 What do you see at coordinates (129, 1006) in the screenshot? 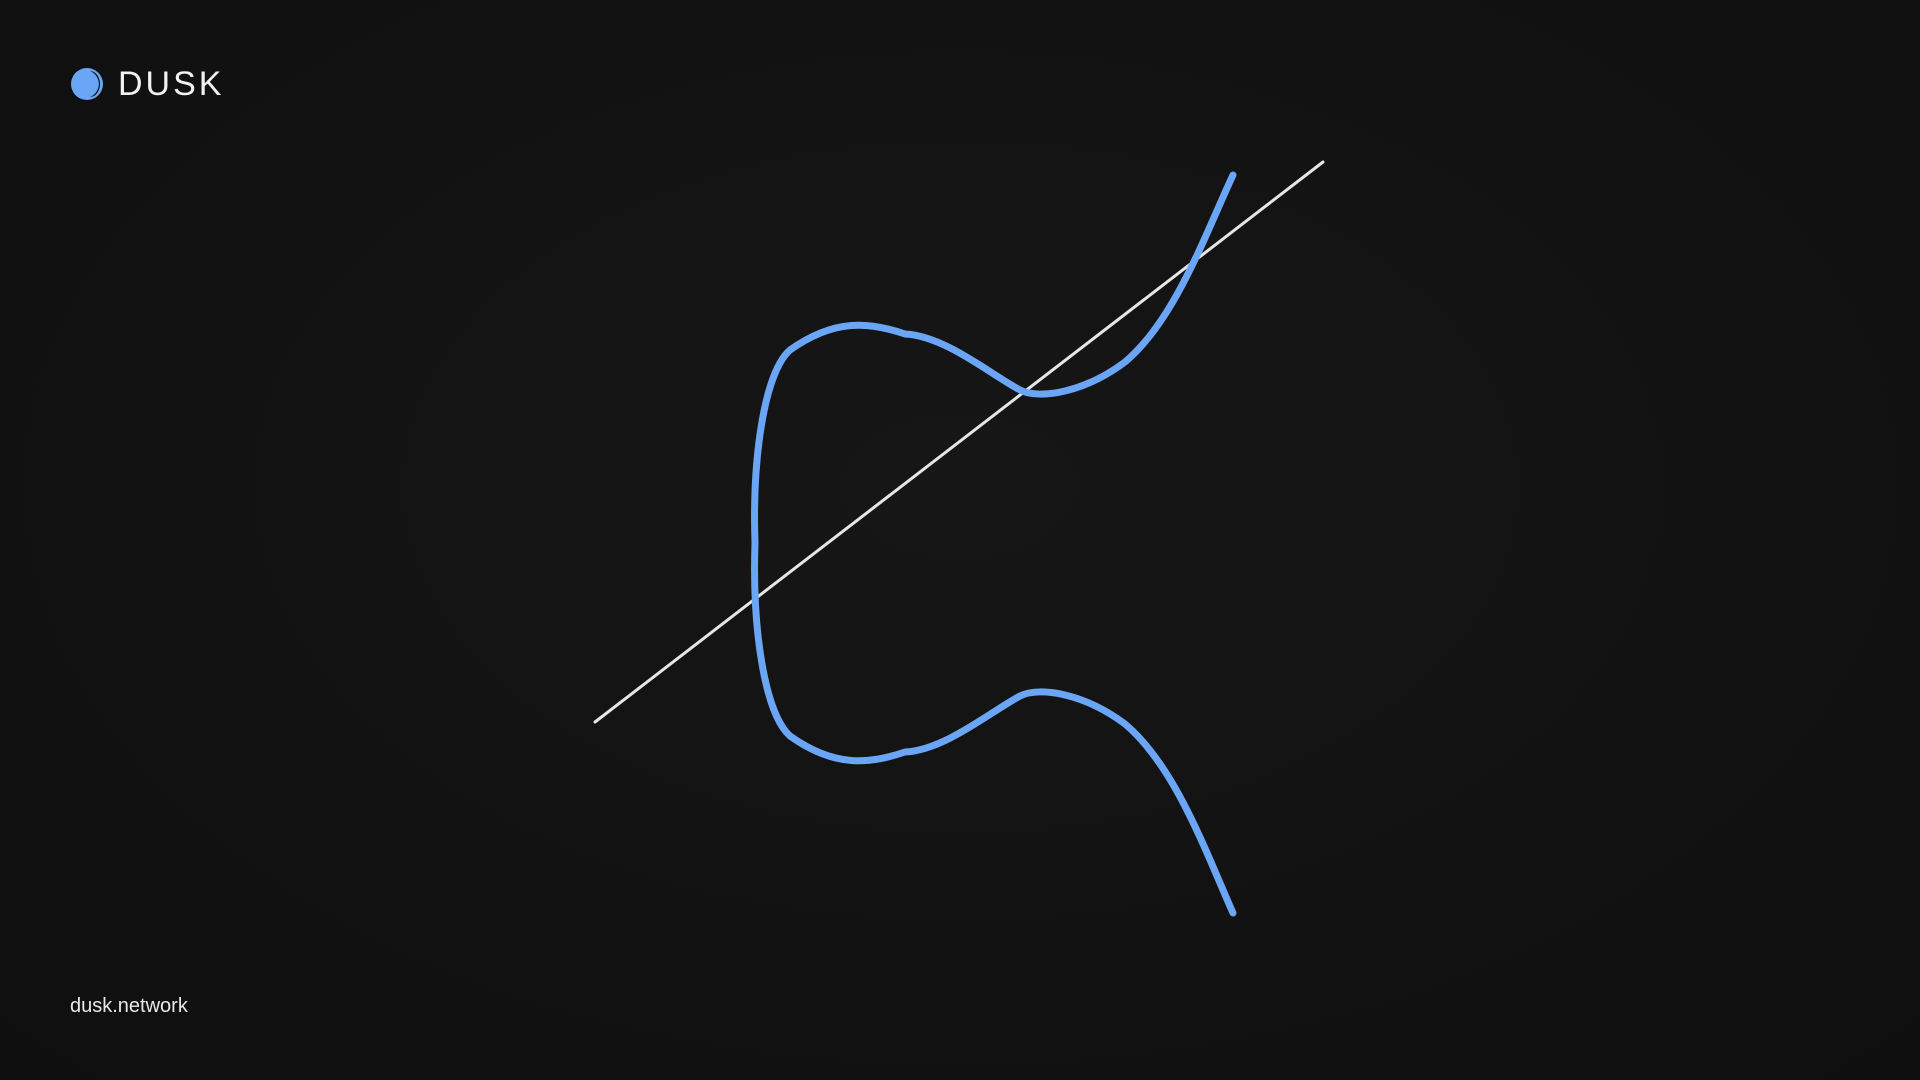
I see `website-url: dusk.network` at bounding box center [129, 1006].